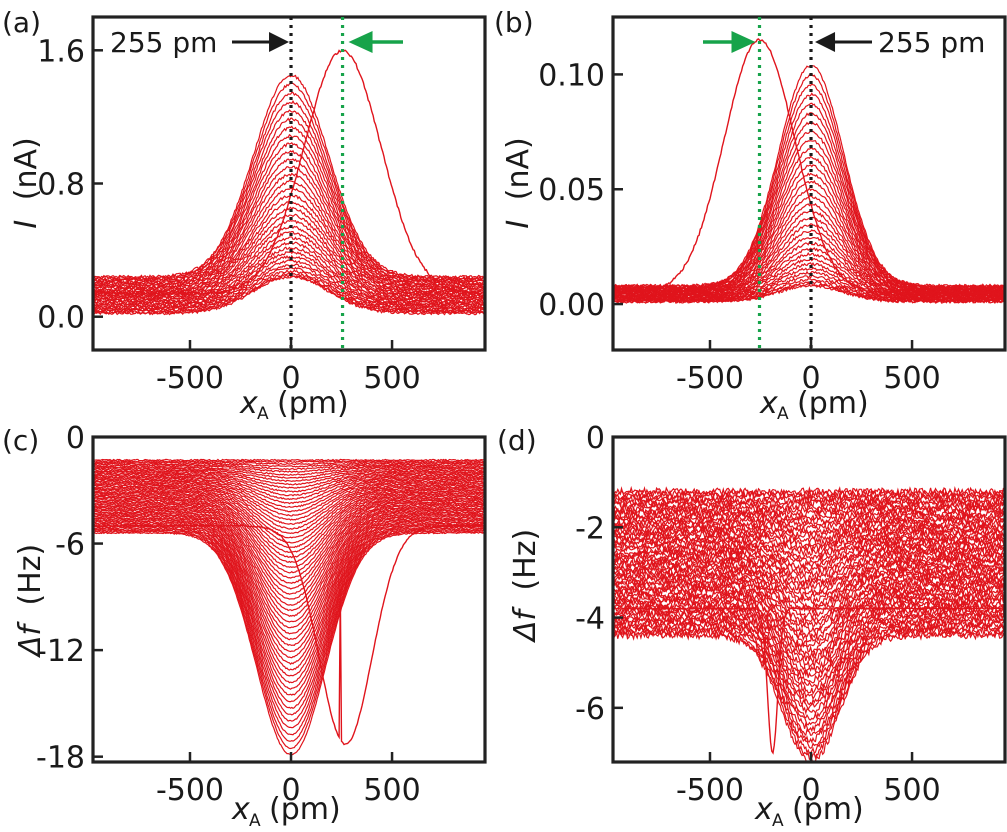  Describe the element at coordinates (810, 378) in the screenshot. I see `xtick-label-b-1: 0` at that location.